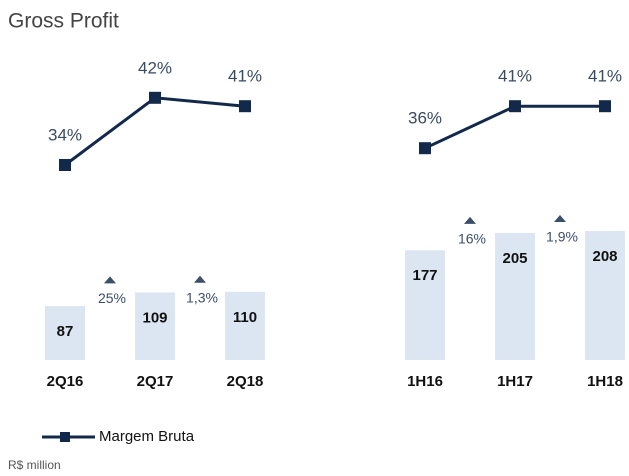  Describe the element at coordinates (65, 134) in the screenshot. I see `line-value-label: 34%` at that location.